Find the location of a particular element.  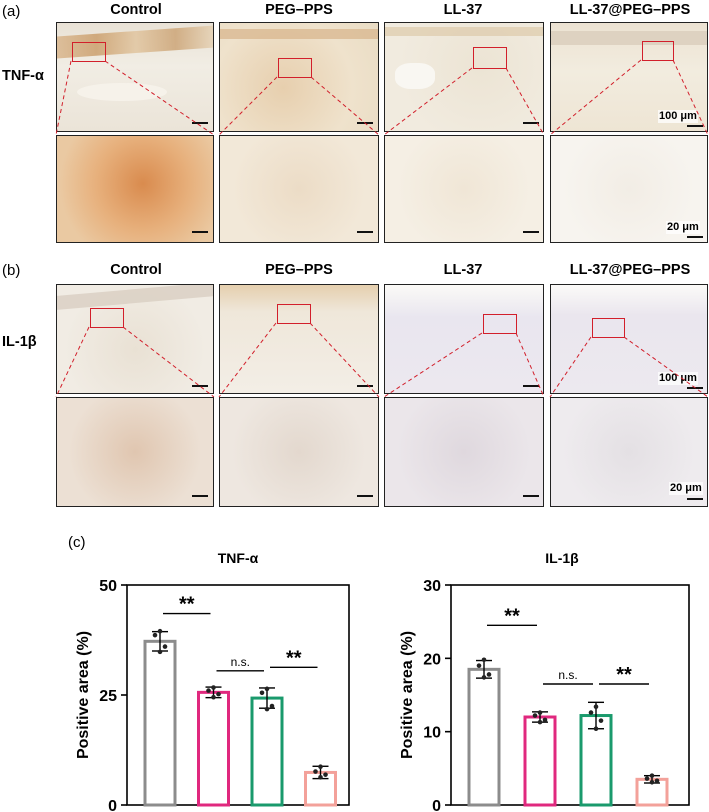

micrograph-tnf-ll37-high is located at coordinates (464, 189).